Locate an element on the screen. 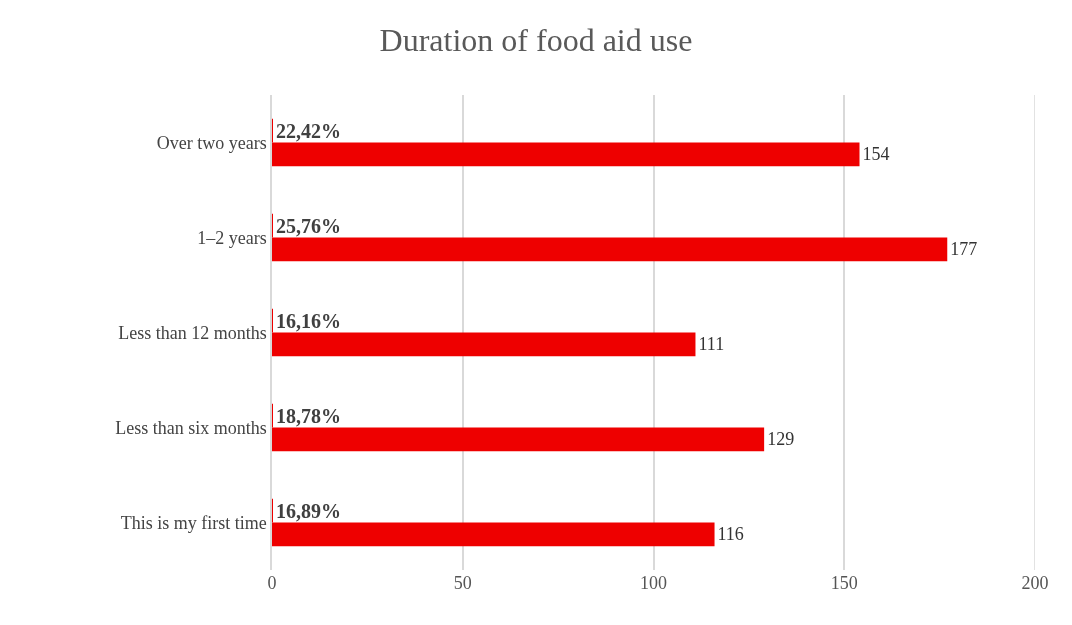 The image size is (1072, 625). data-label: 16,16% is located at coordinates (308, 320).